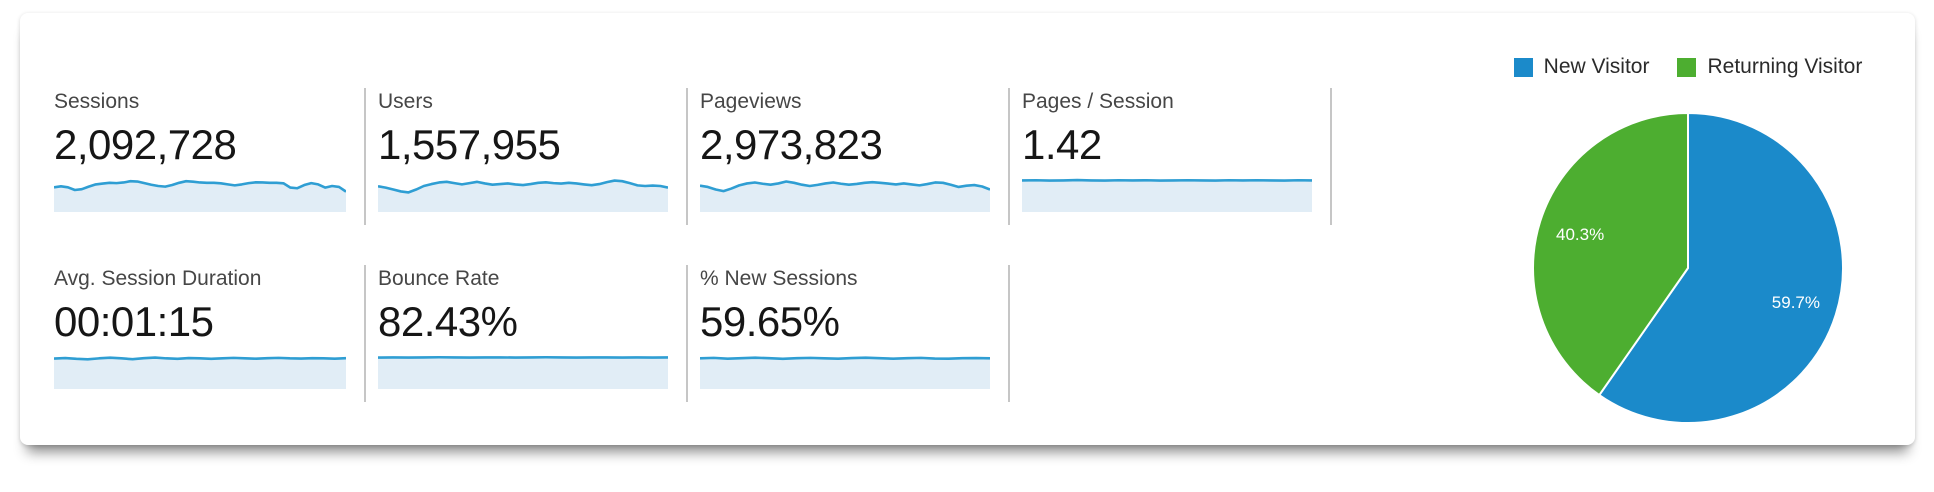  Describe the element at coordinates (779, 278) in the screenshot. I see `metric-label: % New Sessions` at that location.